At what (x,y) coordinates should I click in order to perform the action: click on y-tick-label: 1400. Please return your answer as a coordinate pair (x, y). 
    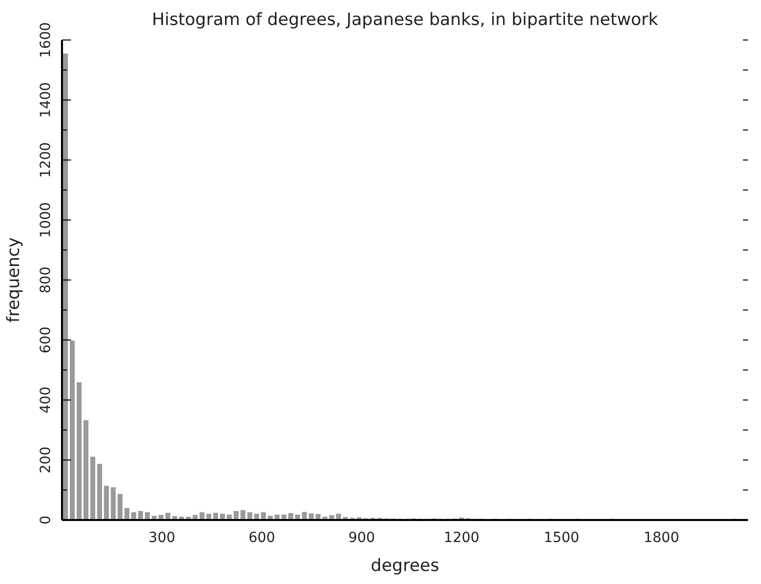
    Looking at the image, I should click on (46, 100).